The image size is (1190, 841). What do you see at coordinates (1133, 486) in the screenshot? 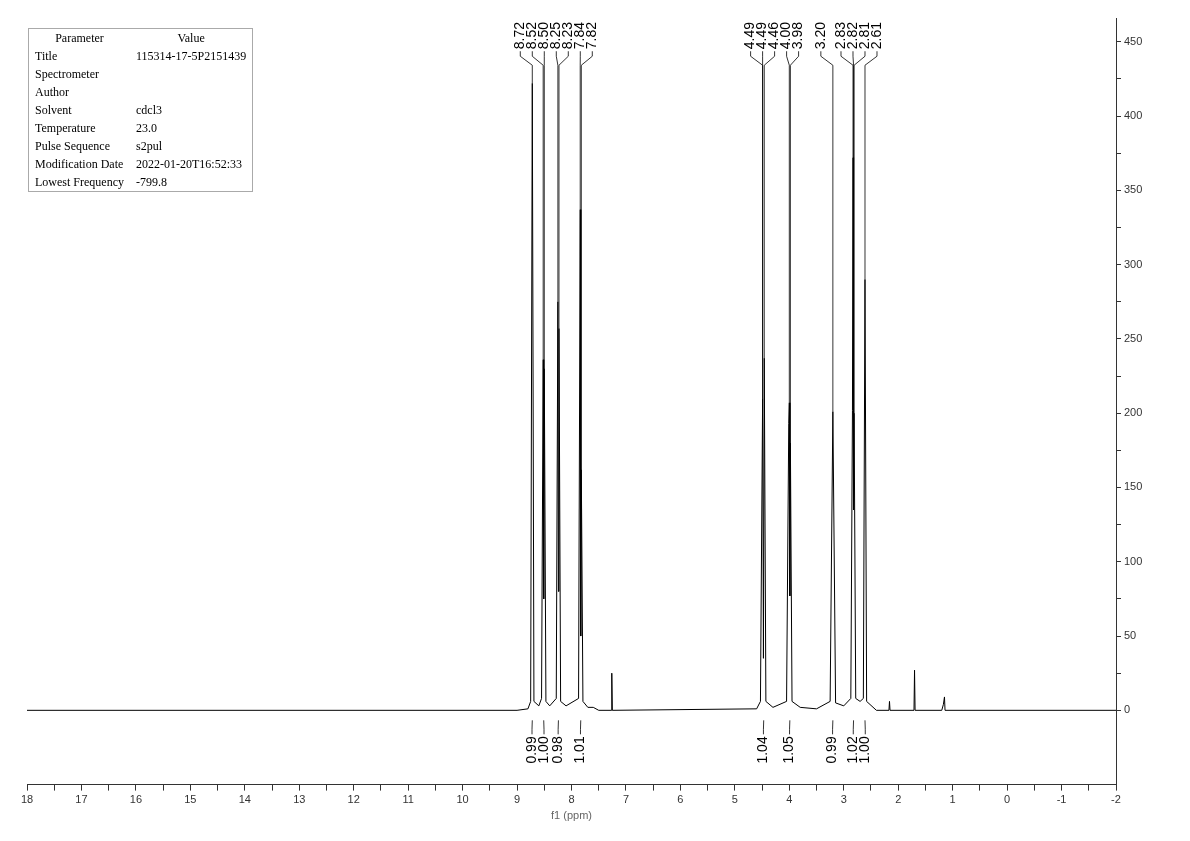
I see `y-tick-label: 150` at bounding box center [1133, 486].